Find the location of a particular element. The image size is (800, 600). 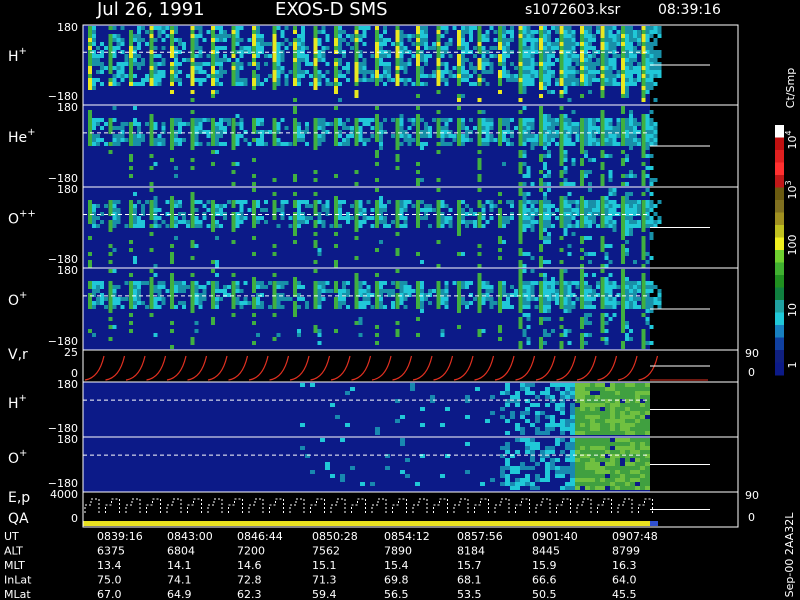

row-value: 8184 is located at coordinates (471, 551).